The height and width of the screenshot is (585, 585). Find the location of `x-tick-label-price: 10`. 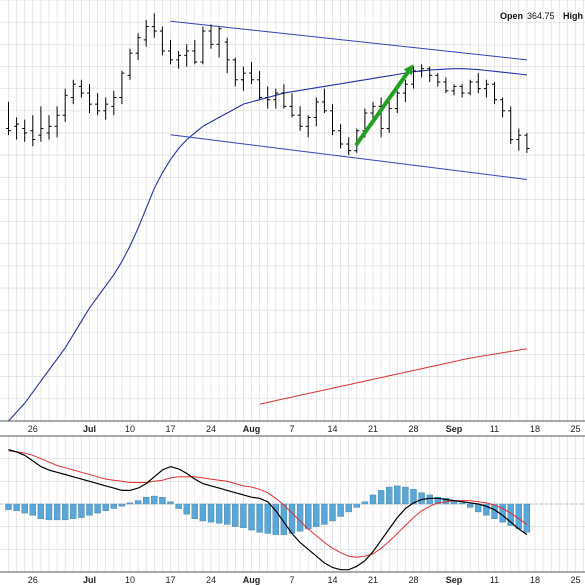

x-tick-label-price: 10 is located at coordinates (130, 429).